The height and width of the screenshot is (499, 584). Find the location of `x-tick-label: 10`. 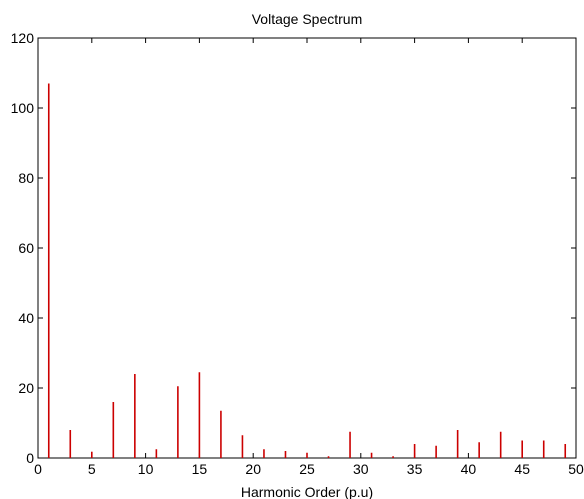

x-tick-label: 10 is located at coordinates (146, 469).